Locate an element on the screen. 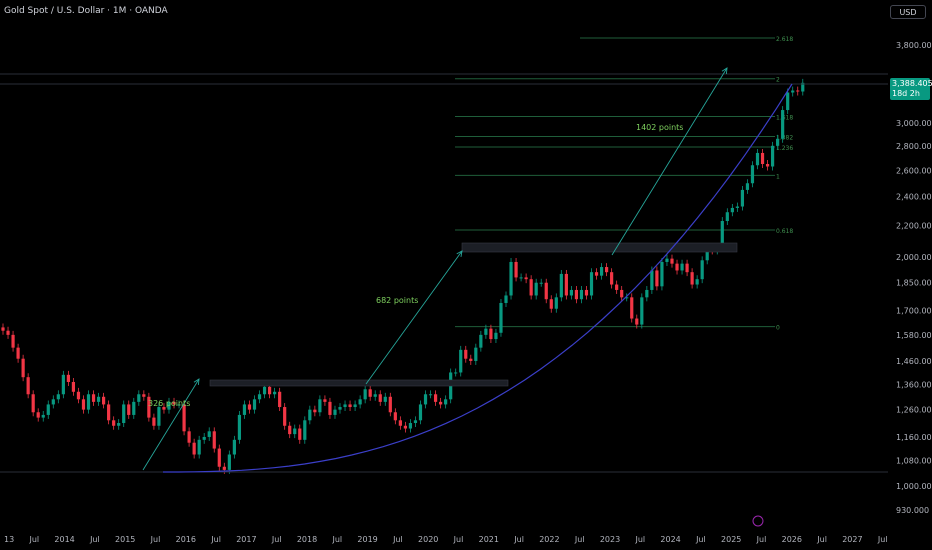  fib-label: 0 is located at coordinates (778, 328).